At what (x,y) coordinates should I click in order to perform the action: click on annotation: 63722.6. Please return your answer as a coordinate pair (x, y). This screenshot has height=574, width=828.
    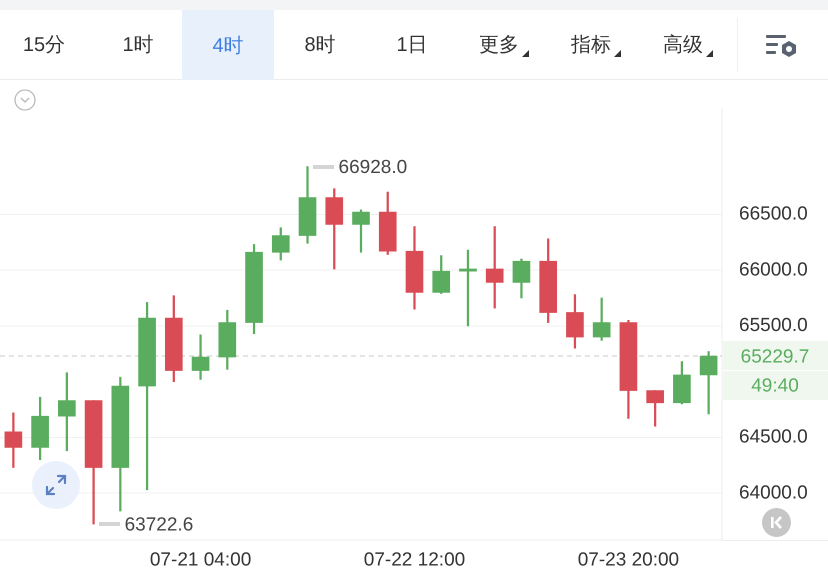
    Looking at the image, I should click on (159, 525).